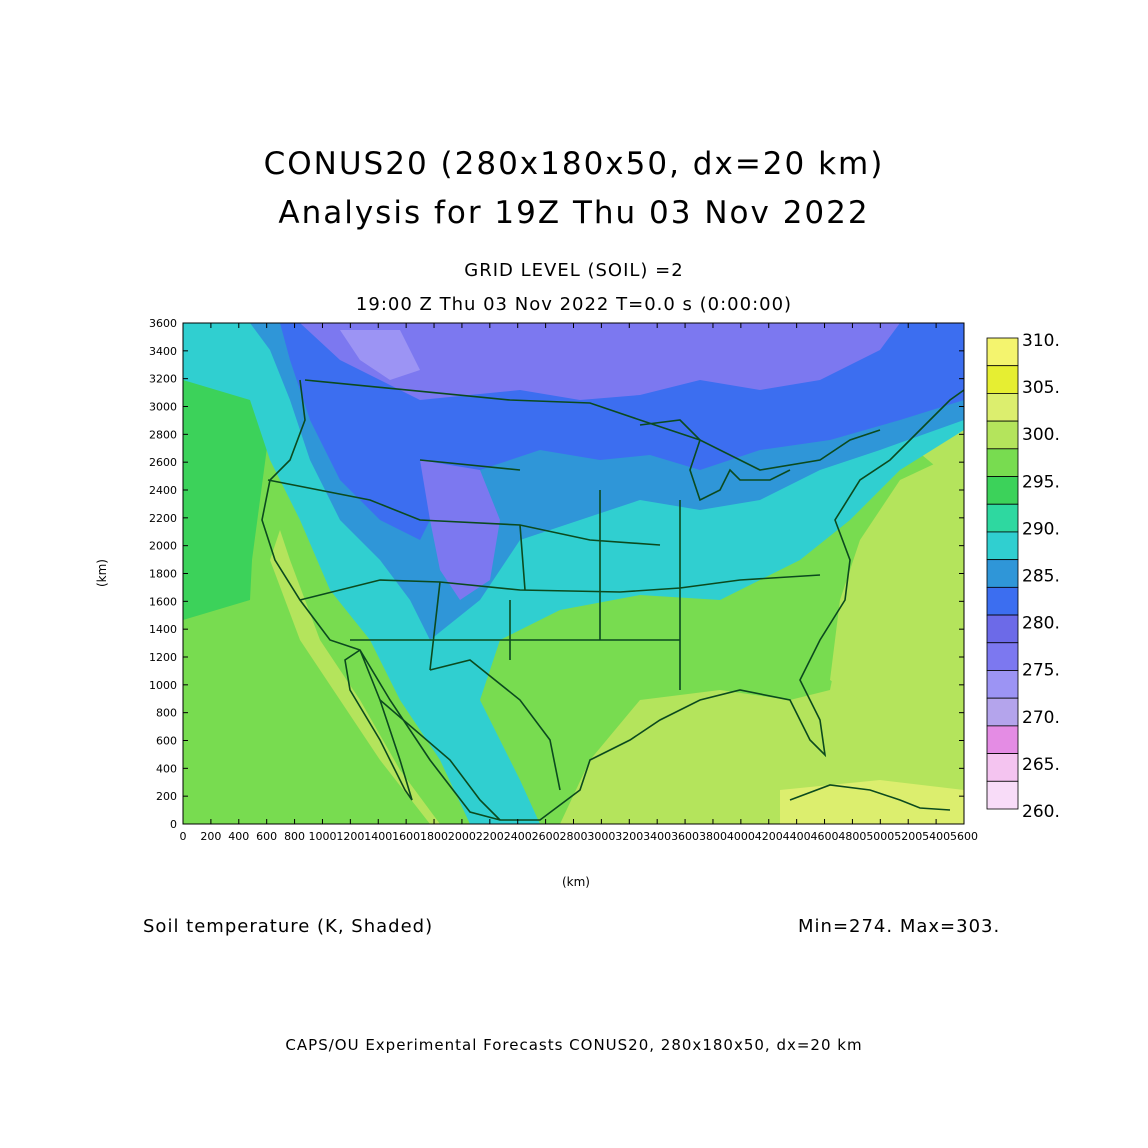 This screenshot has width=1148, height=1148. What do you see at coordinates (163, 490) in the screenshot?
I see `y-tick-label: 2400` at bounding box center [163, 490].